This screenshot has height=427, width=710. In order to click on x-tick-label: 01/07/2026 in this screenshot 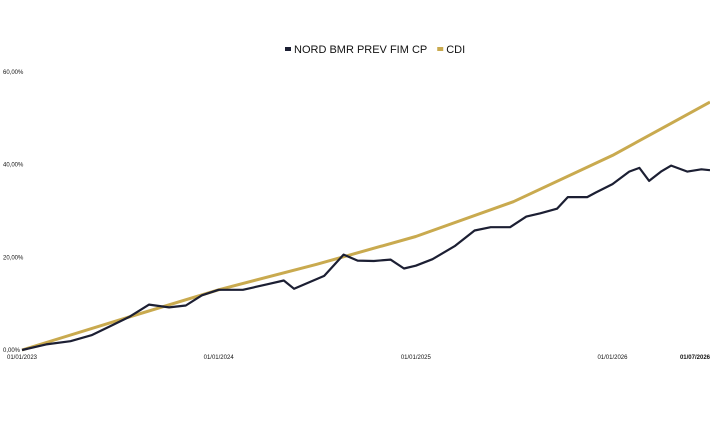, I will do `click(695, 358)`.